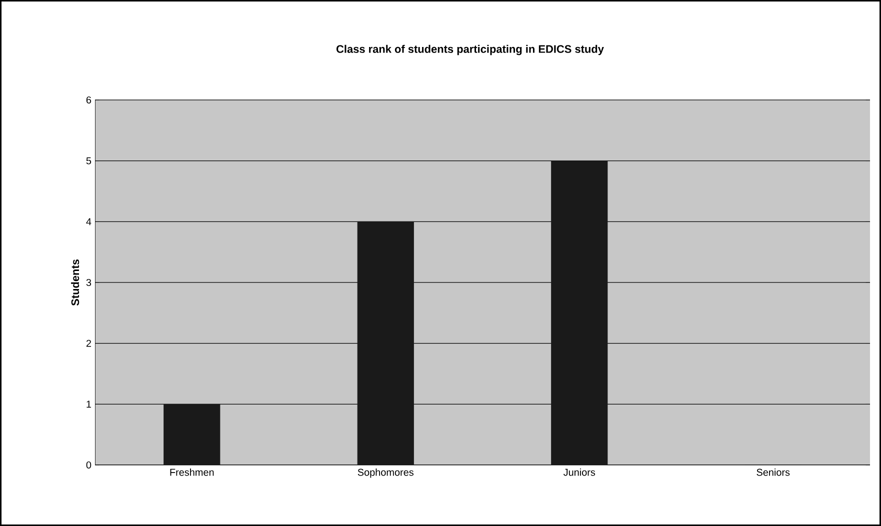 This screenshot has height=526, width=881. I want to click on y-tick-label: 2, so click(88, 343).